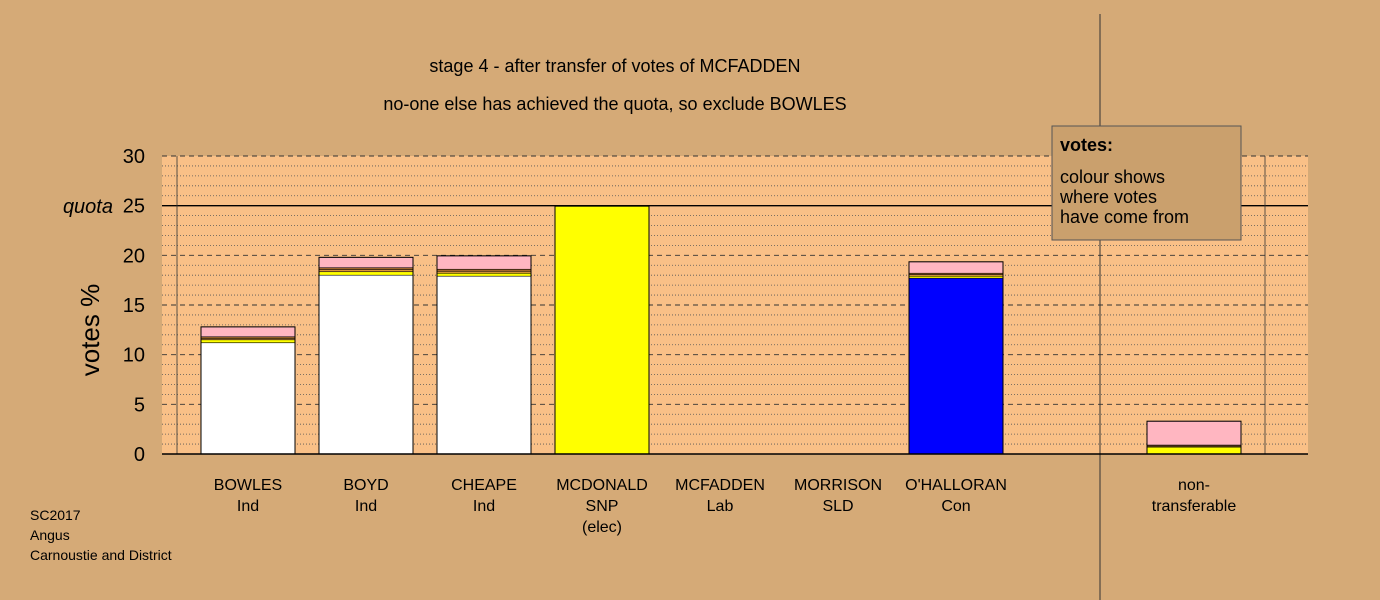  What do you see at coordinates (101, 555) in the screenshot?
I see `footer-line-3: Carnoustie and District` at bounding box center [101, 555].